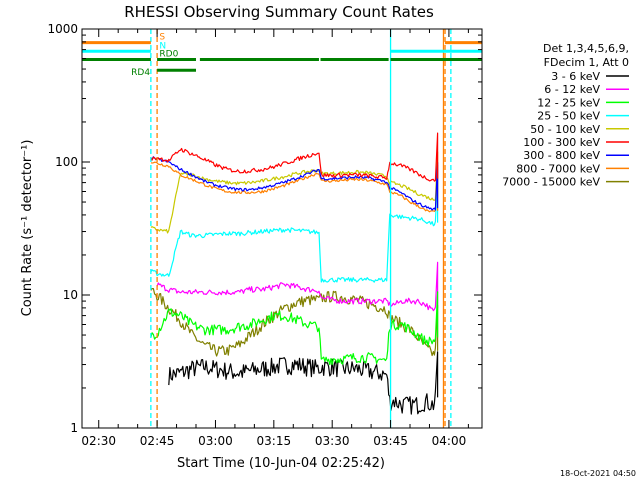 This screenshot has height=480, width=640. I want to click on legend-label-300-800-kev: 300 - 800 keV, so click(561, 155).